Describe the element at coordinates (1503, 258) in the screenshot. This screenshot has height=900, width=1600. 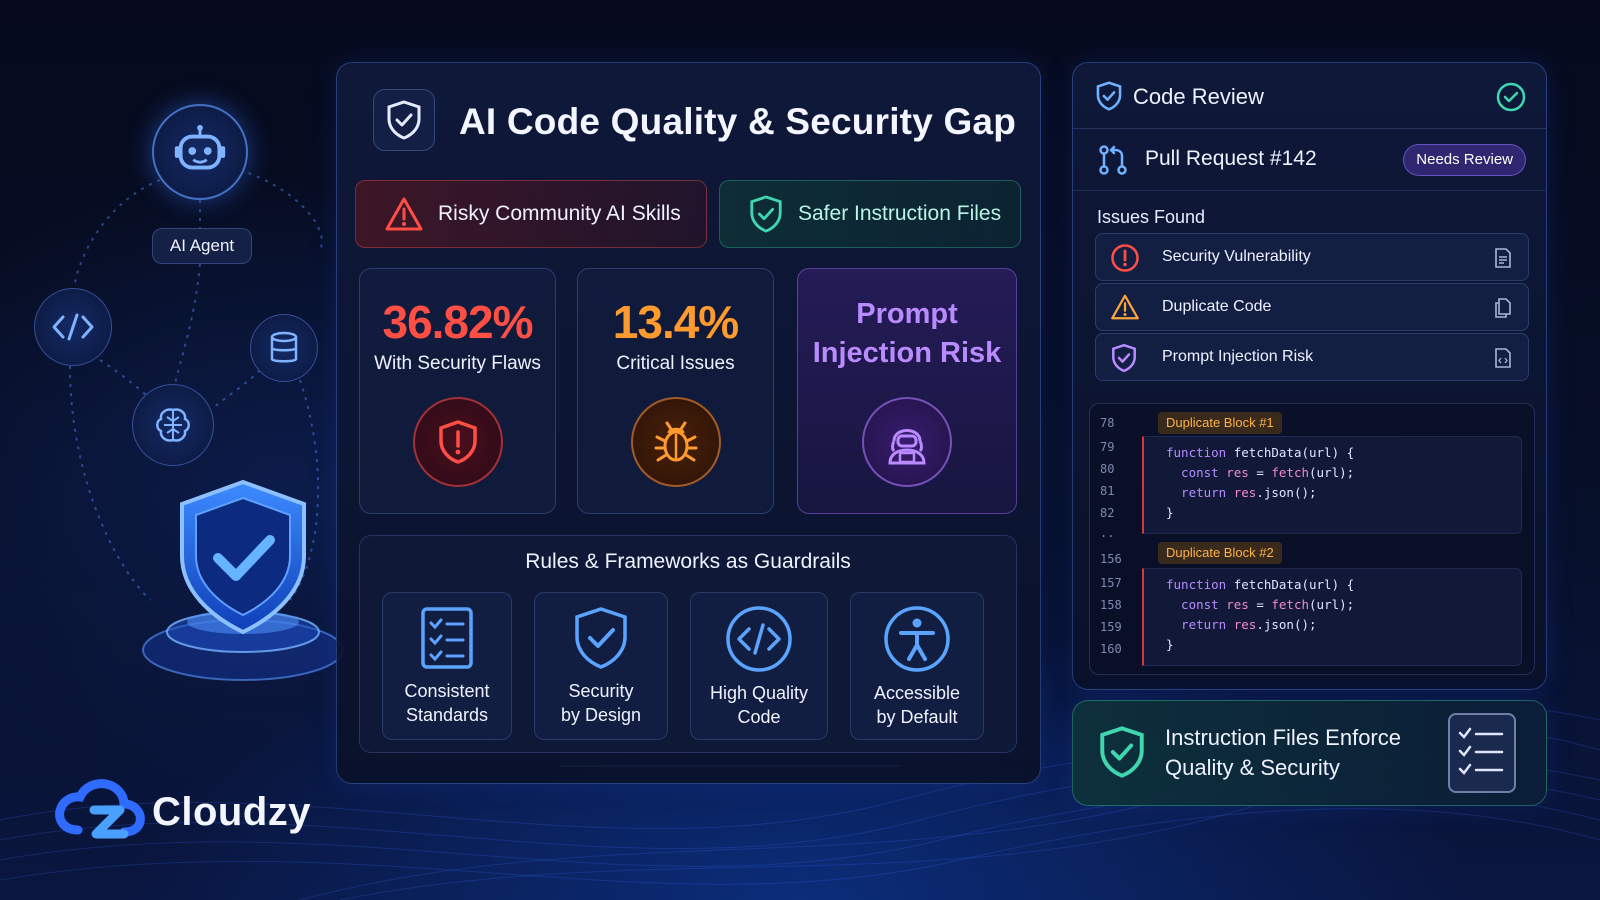
I see `file-icon` at that location.